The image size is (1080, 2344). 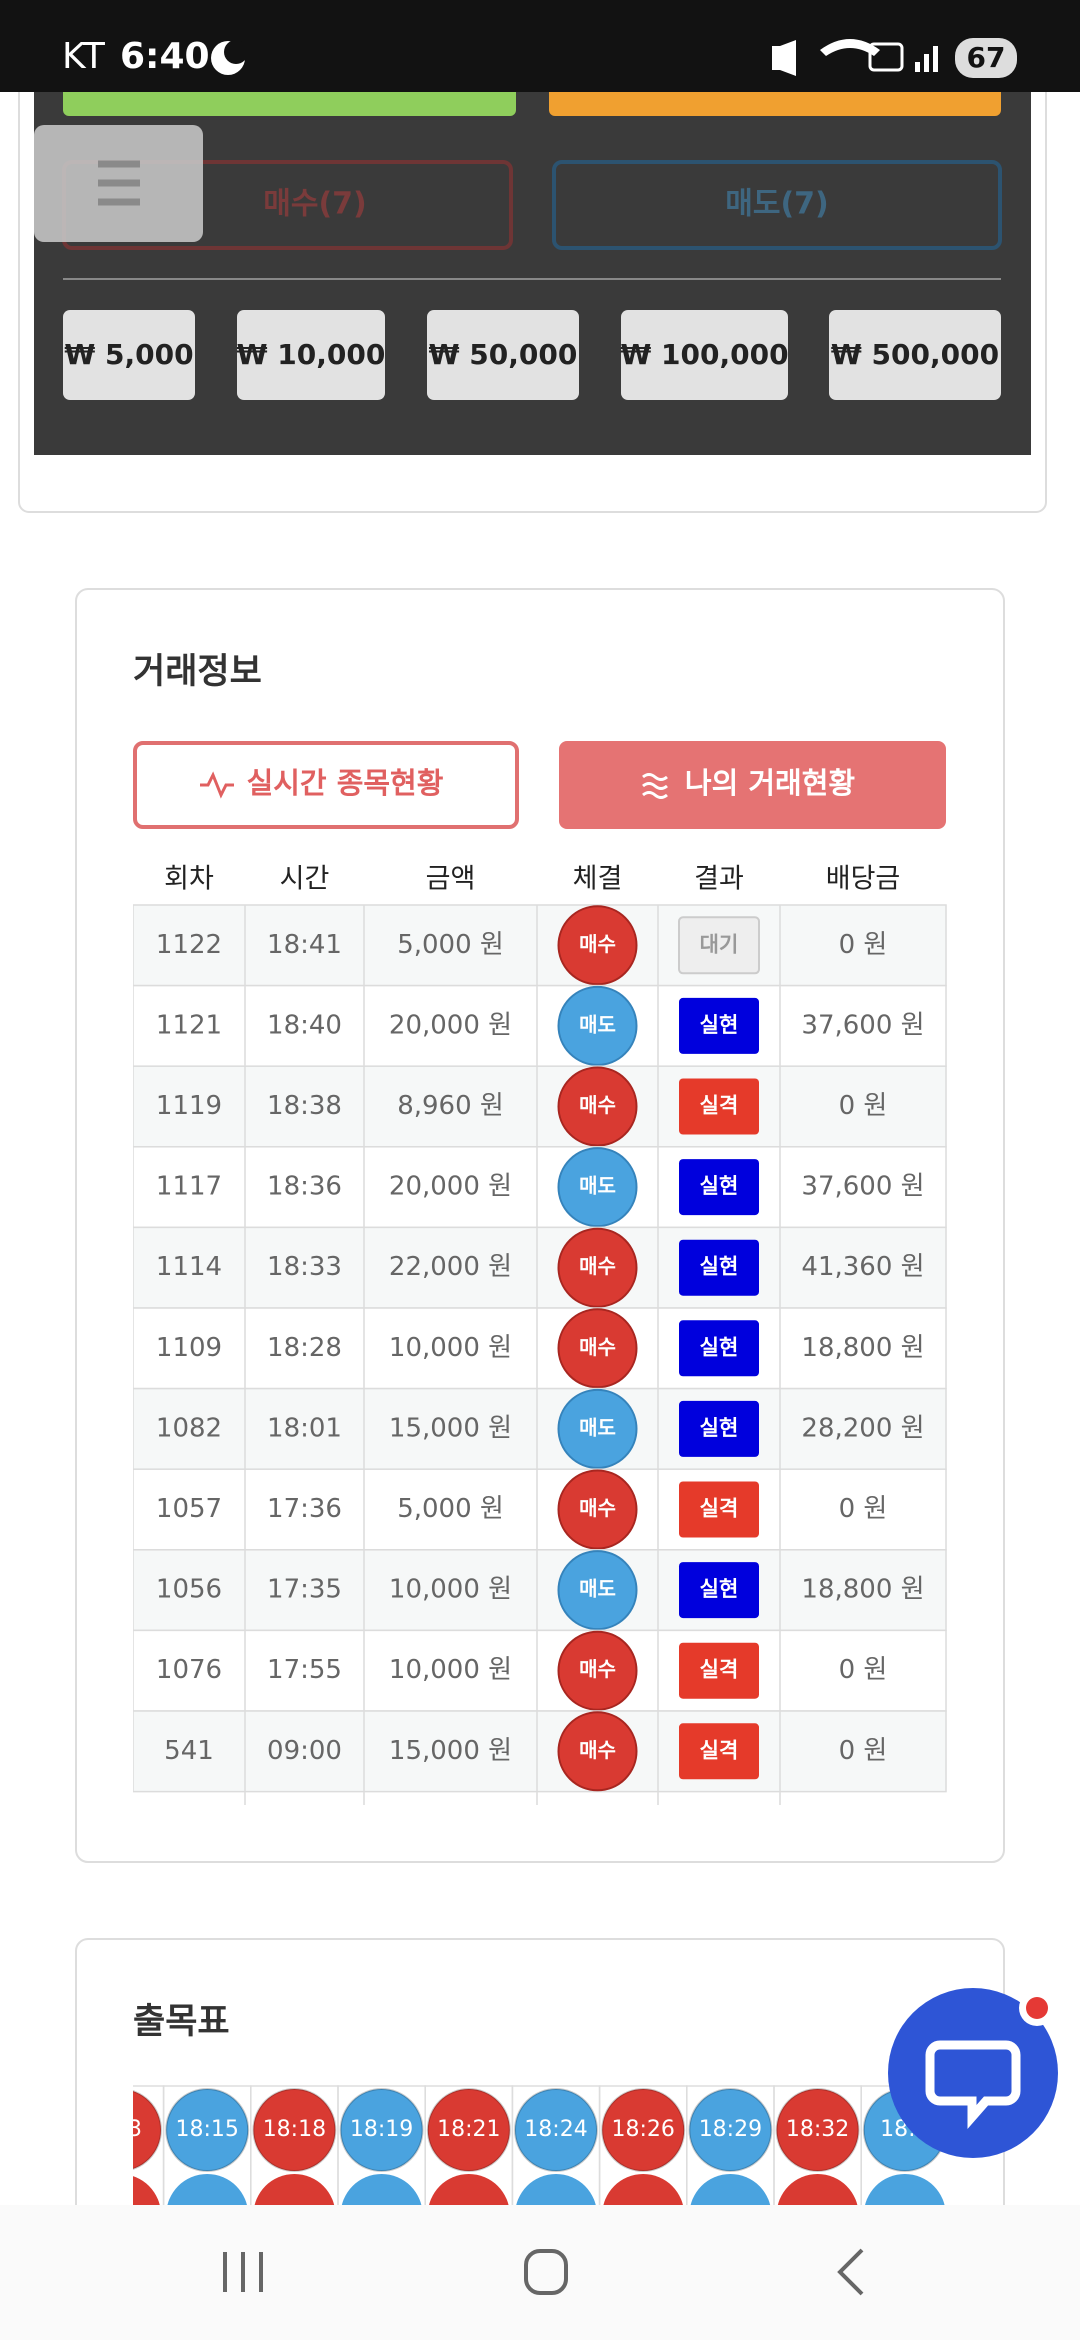 What do you see at coordinates (719, 879) in the screenshot?
I see `column-header: 결과` at bounding box center [719, 879].